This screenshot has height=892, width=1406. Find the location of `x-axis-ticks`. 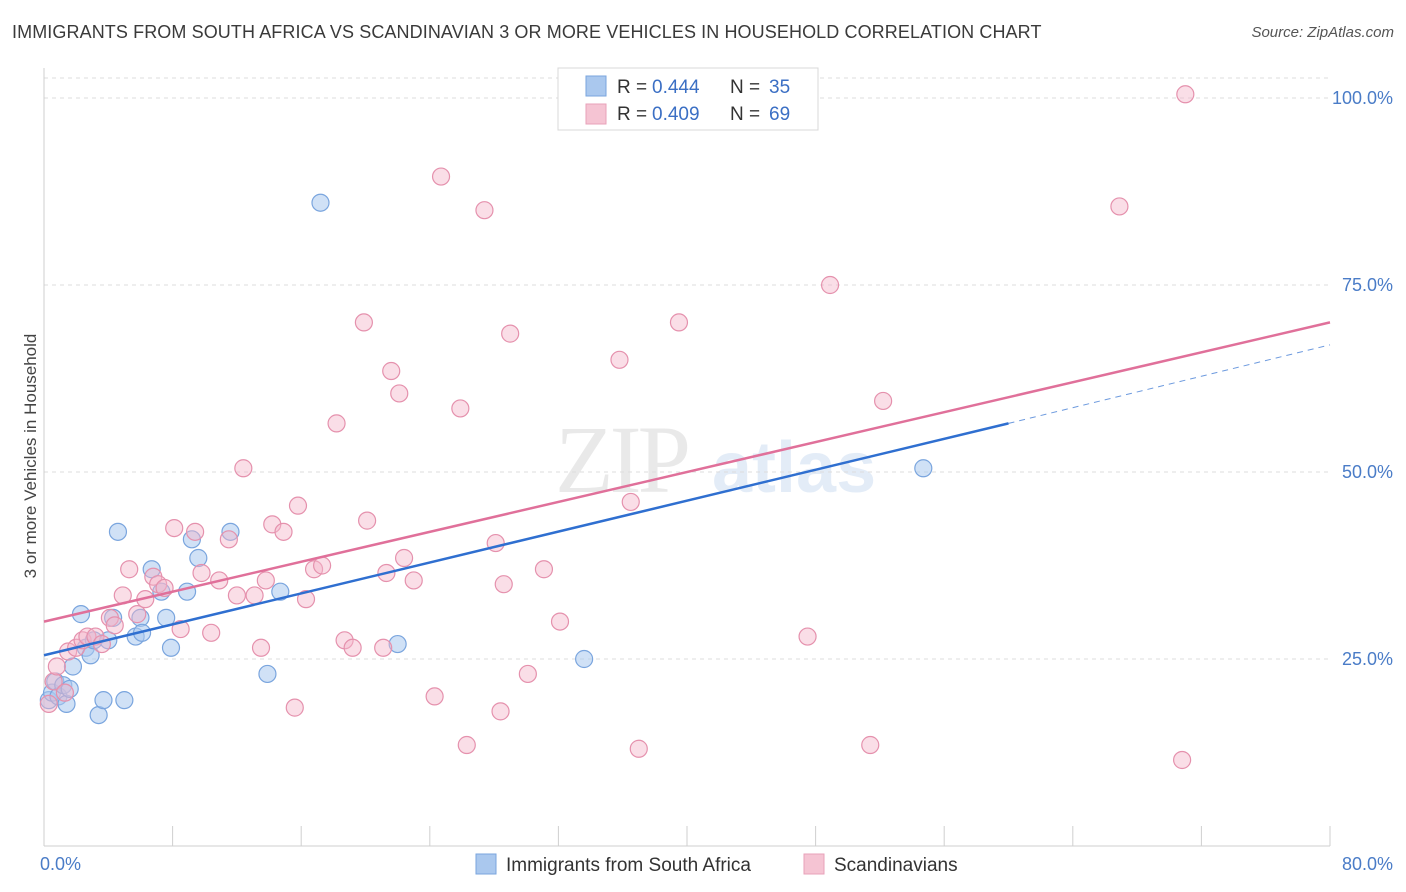

x-axis-ticks is located at coordinates (687, 836).